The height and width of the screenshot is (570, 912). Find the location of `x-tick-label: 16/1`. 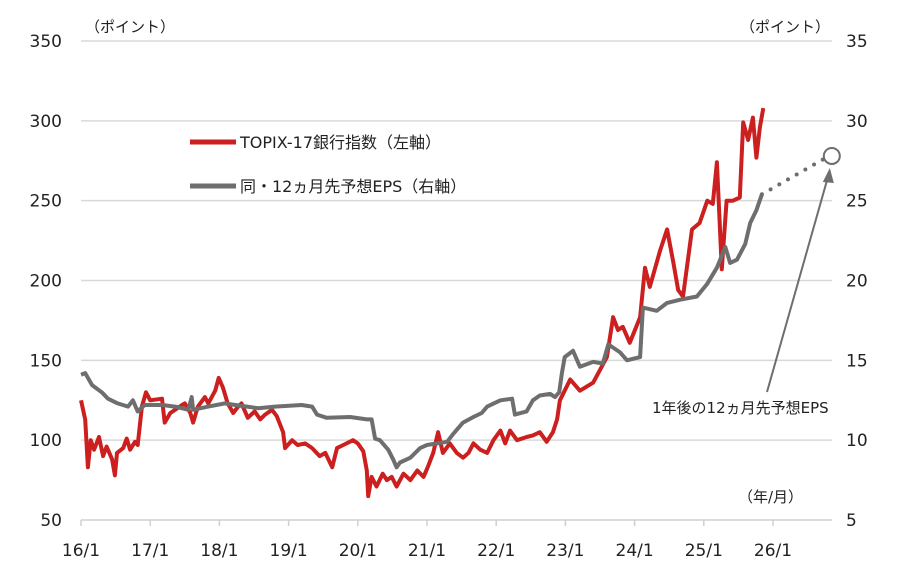

x-tick-label: 16/1 is located at coordinates (81, 551).